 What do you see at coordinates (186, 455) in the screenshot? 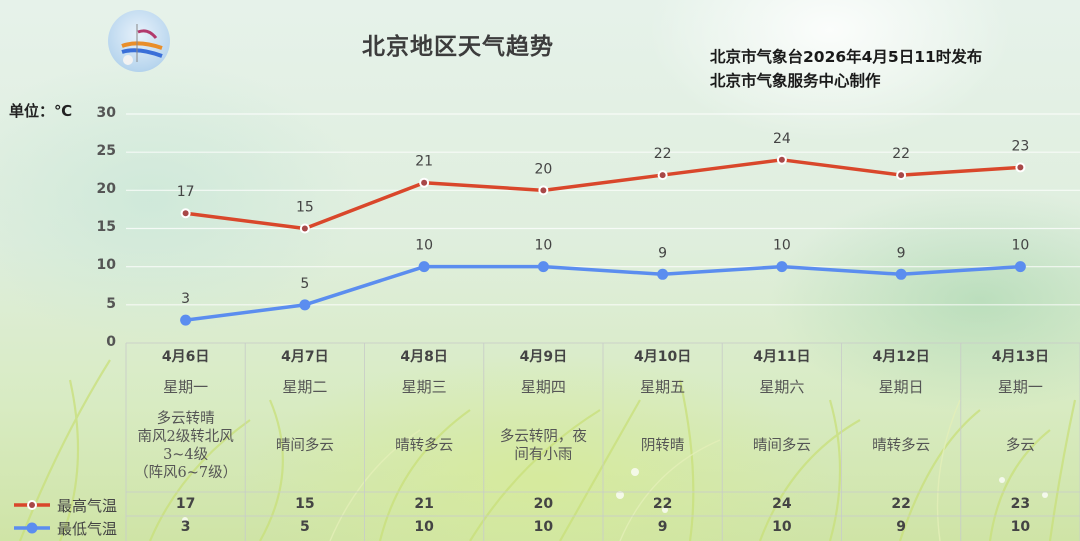
I see `weather-line: 3~4级` at bounding box center [186, 455].